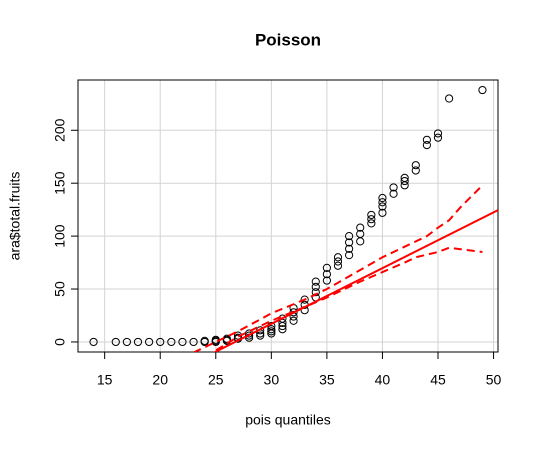  Describe the element at coordinates (160, 380) in the screenshot. I see `x-tick-label: 20` at that location.